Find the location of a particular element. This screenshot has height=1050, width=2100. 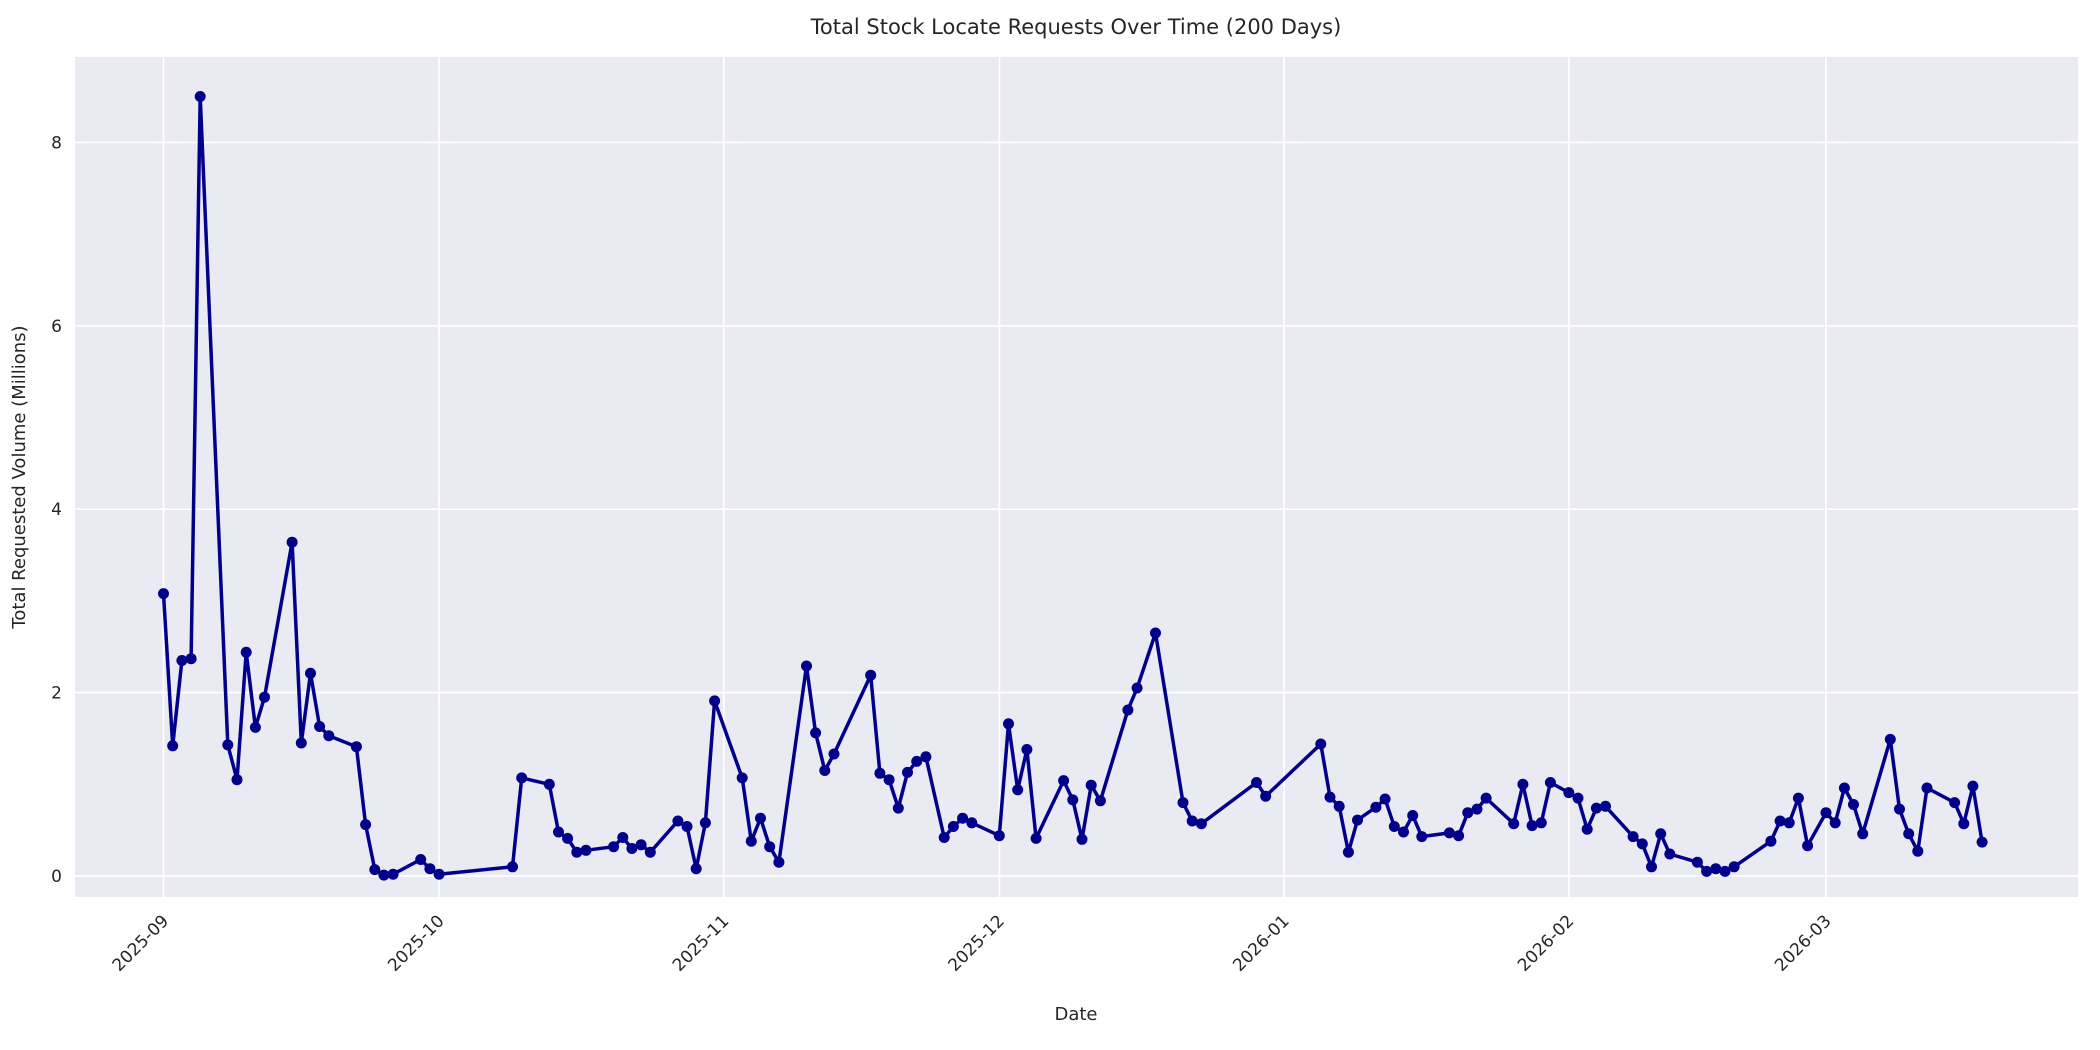

y-tick-label: 4 is located at coordinates (56, 510).